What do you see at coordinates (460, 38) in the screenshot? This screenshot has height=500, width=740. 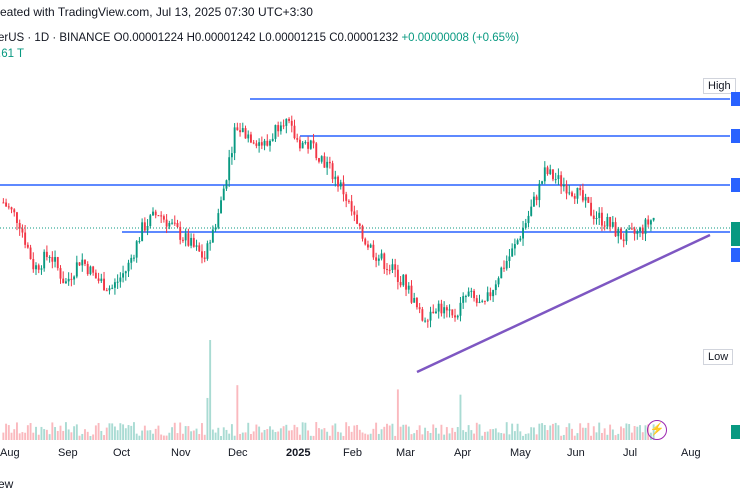 I see `change-value: +0.00000008 (+0.65%)` at bounding box center [460, 38].